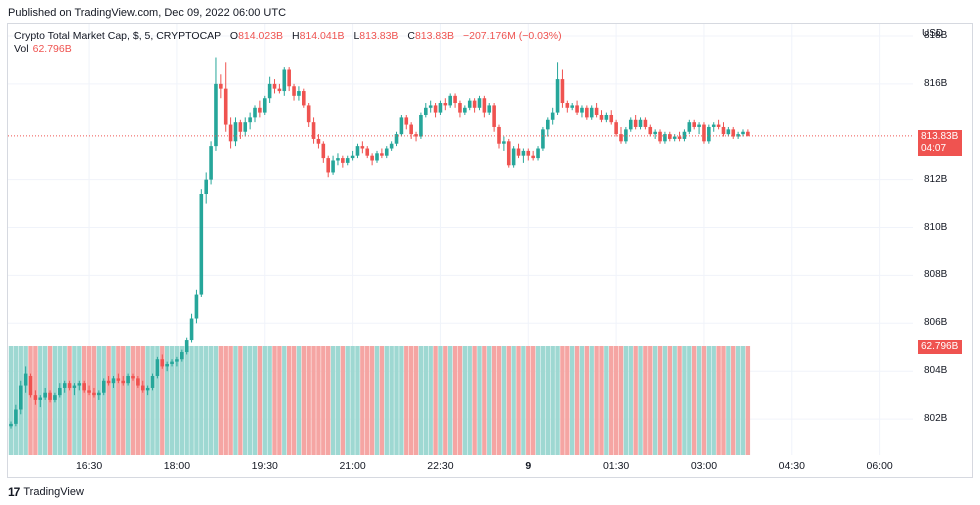 The width and height of the screenshot is (980, 505). What do you see at coordinates (528, 466) in the screenshot?
I see `time-tick-label: 9` at bounding box center [528, 466].